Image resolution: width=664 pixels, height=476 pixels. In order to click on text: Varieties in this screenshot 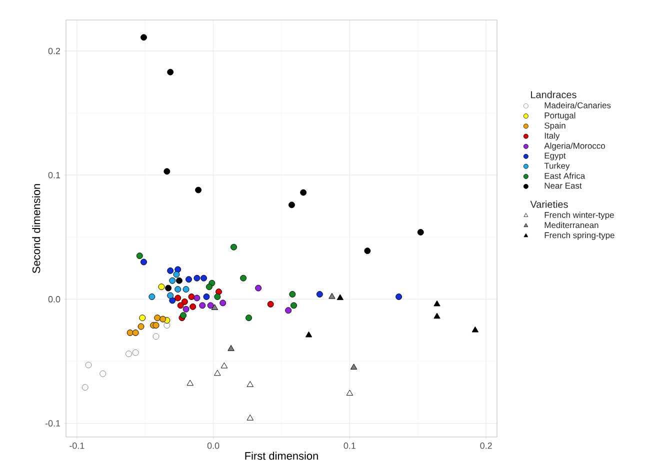, I will do `click(549, 204)`.